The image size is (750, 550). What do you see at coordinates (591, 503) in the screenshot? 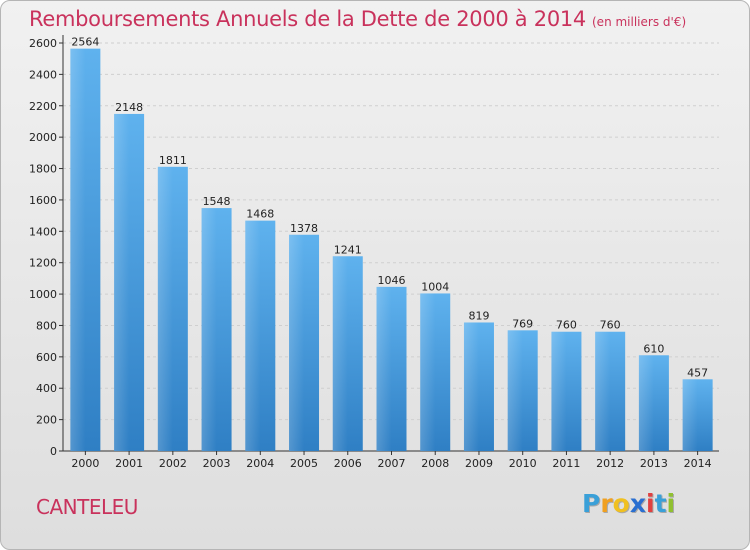
I see `logo-letter: P` at bounding box center [591, 503].